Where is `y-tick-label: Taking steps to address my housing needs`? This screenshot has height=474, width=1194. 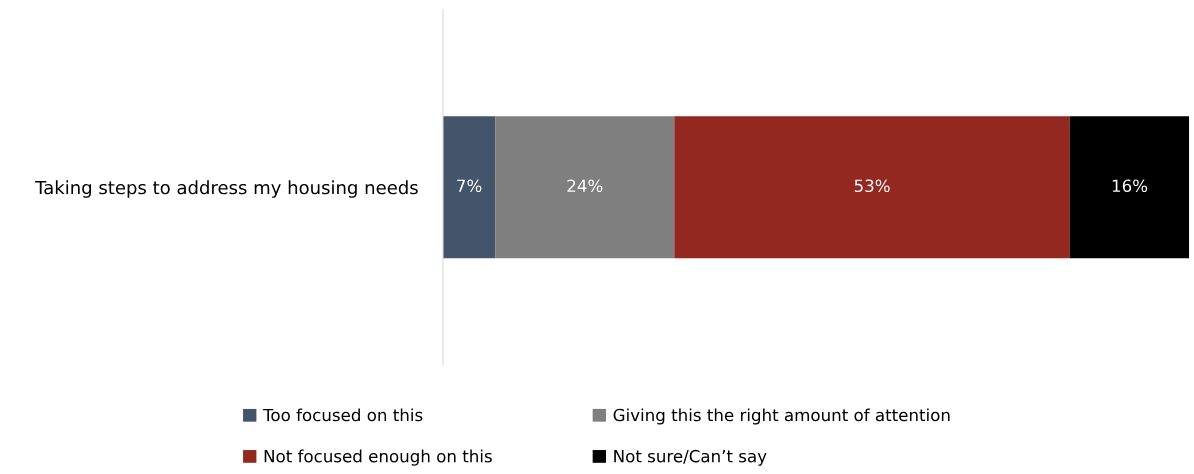 y-tick-label: Taking steps to address my housing needs is located at coordinates (226, 189).